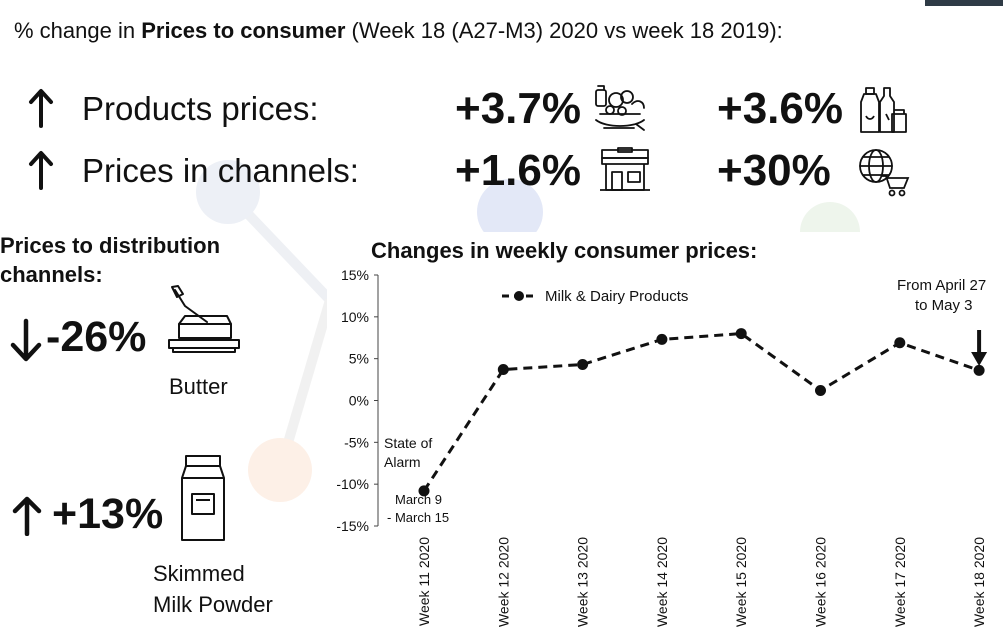  Describe the element at coordinates (503, 582) in the screenshot. I see `x-tick-label: Week 12 2020` at that location.